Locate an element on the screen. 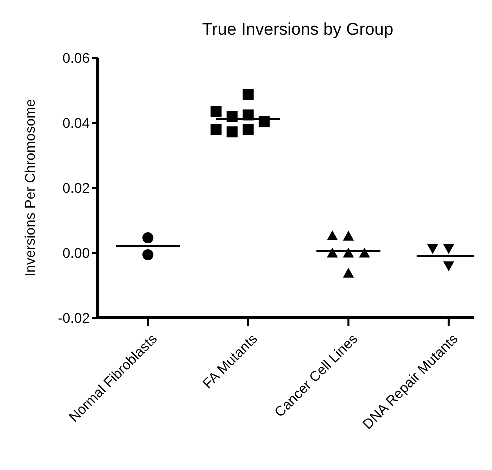  y-tick-label: 0.00 is located at coordinates (76, 252).